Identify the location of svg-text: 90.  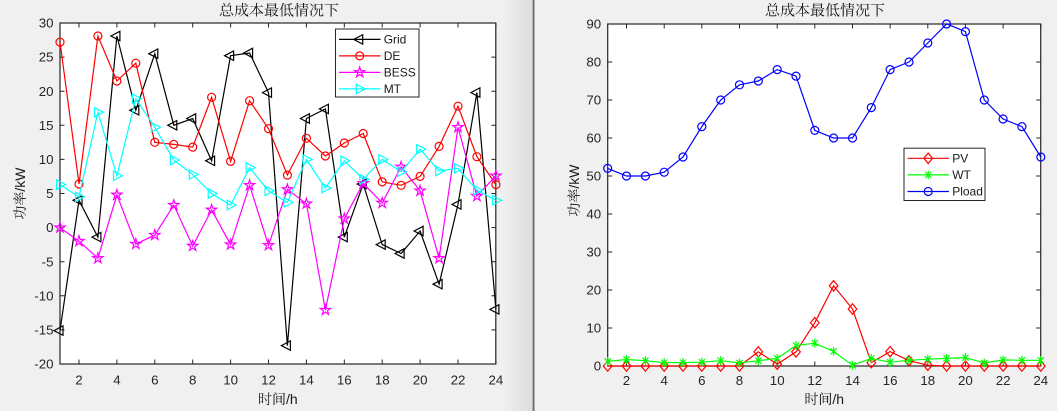
(593, 24).